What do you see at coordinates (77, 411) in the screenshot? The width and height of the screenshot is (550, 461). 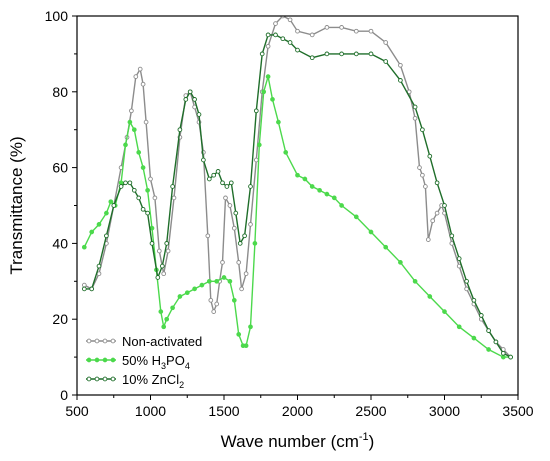 I see `x-tick-label: 500` at bounding box center [77, 411].